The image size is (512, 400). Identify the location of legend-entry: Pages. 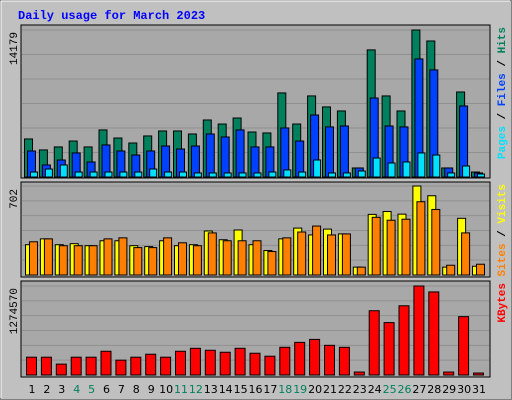
(503, 142).